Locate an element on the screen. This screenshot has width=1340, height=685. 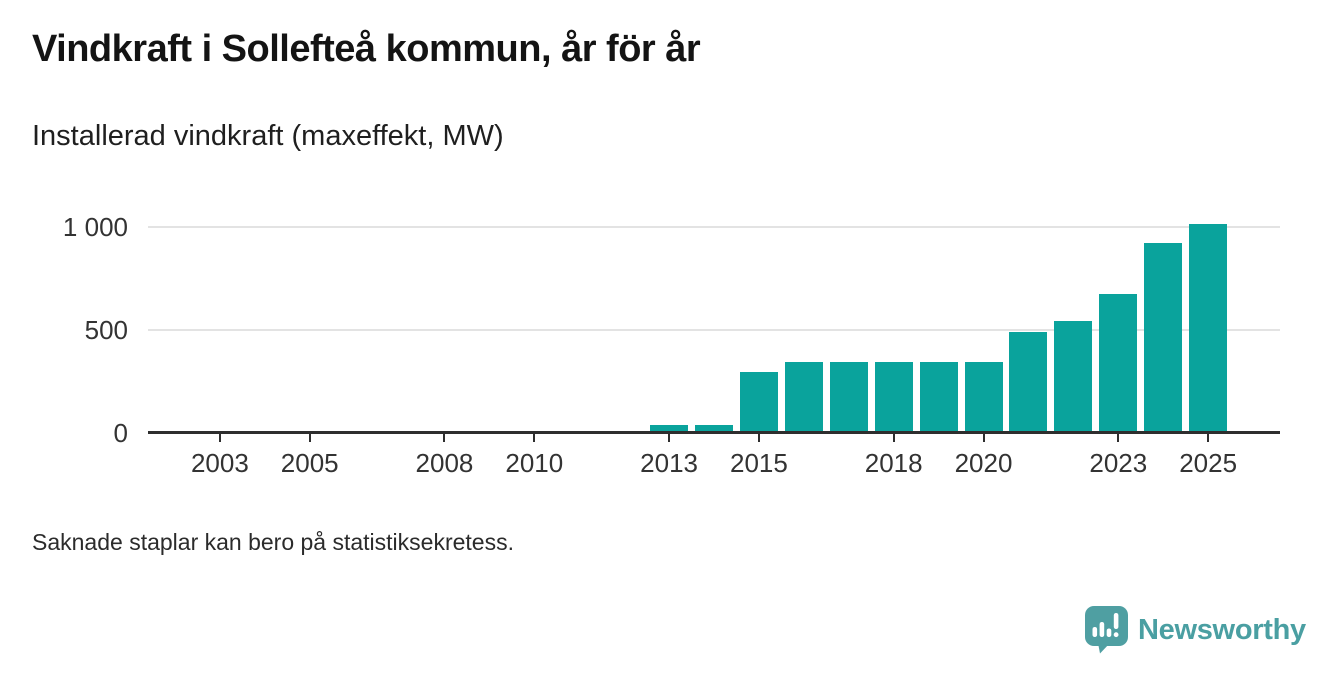
x-tick-2008 is located at coordinates (444, 438).